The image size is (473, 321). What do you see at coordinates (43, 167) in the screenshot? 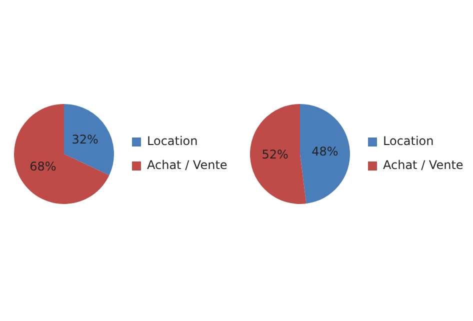
I see `data-label: 68%` at bounding box center [43, 167].